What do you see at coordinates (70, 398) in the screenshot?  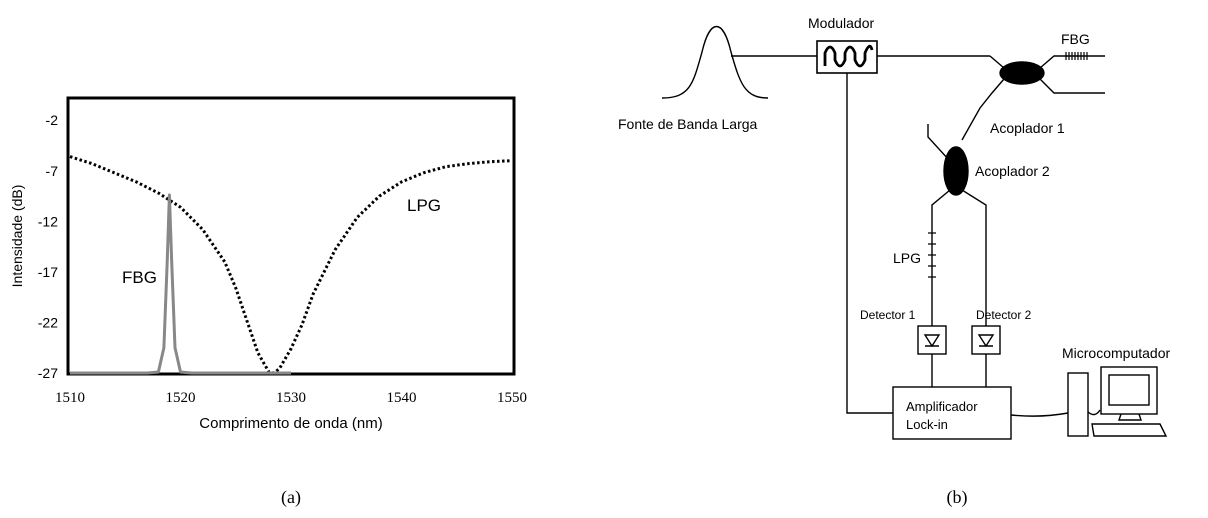 I see `x-tick-label: 1510` at bounding box center [70, 398].